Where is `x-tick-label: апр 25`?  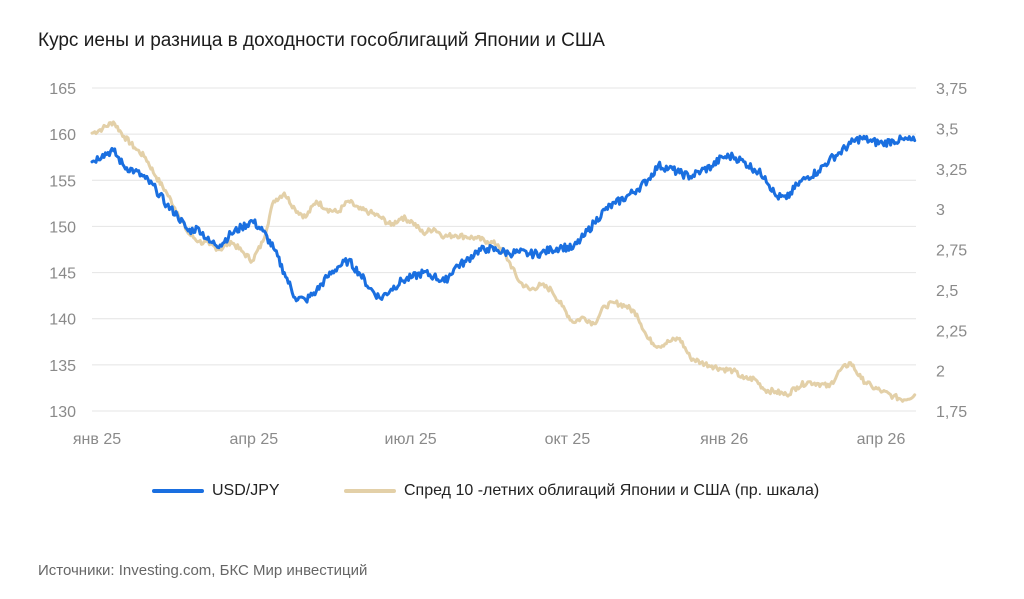 x-tick-label: апр 25 is located at coordinates (253, 439).